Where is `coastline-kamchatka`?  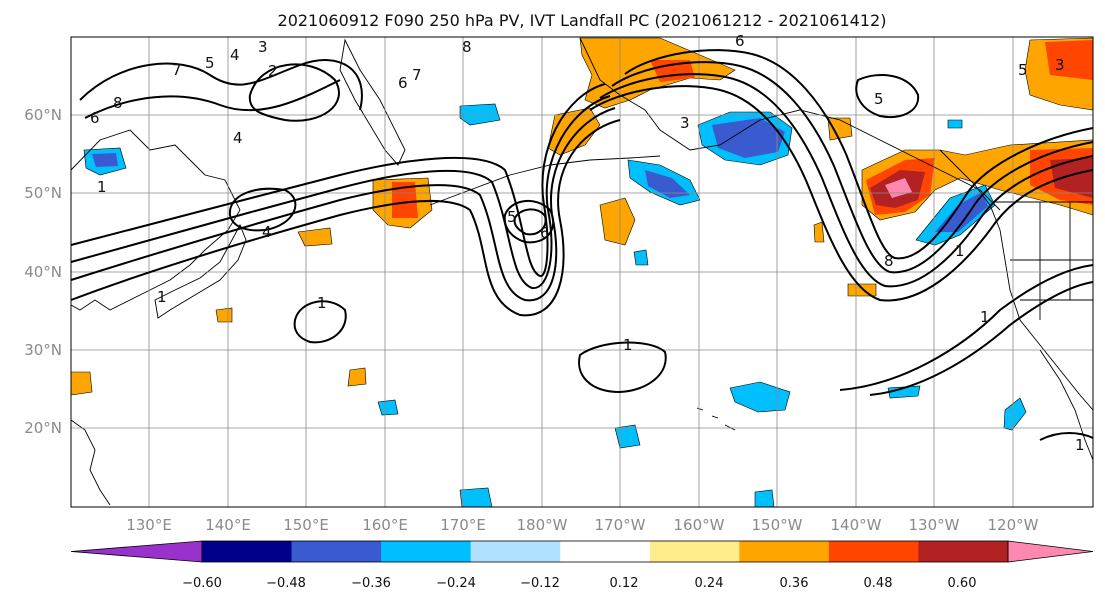 coastline-kamchatka is located at coordinates (372, 102).